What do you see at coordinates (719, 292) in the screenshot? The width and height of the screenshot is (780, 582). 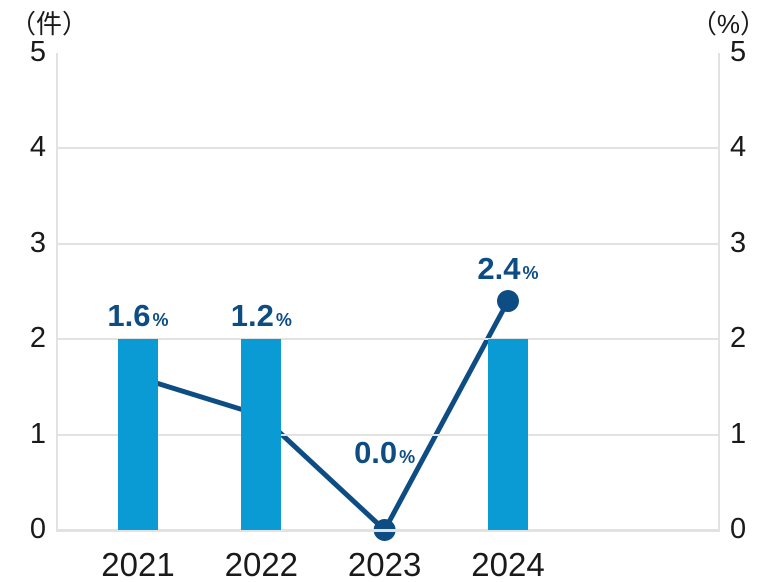 I see `right-axis-line` at bounding box center [719, 292].